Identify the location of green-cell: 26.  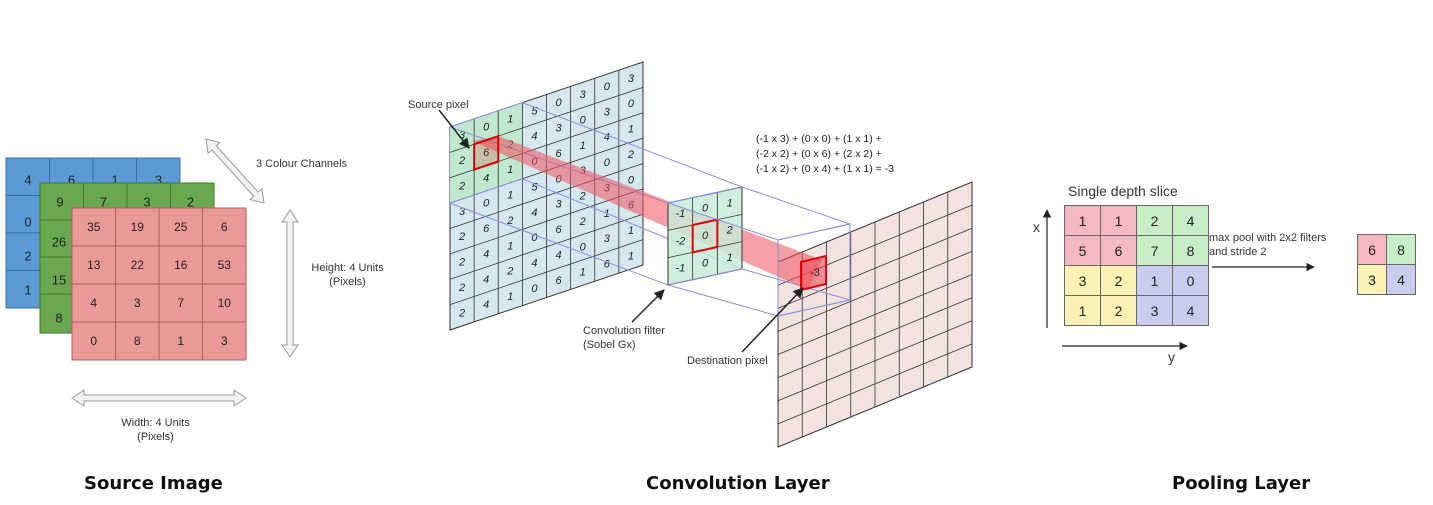
(59, 242).